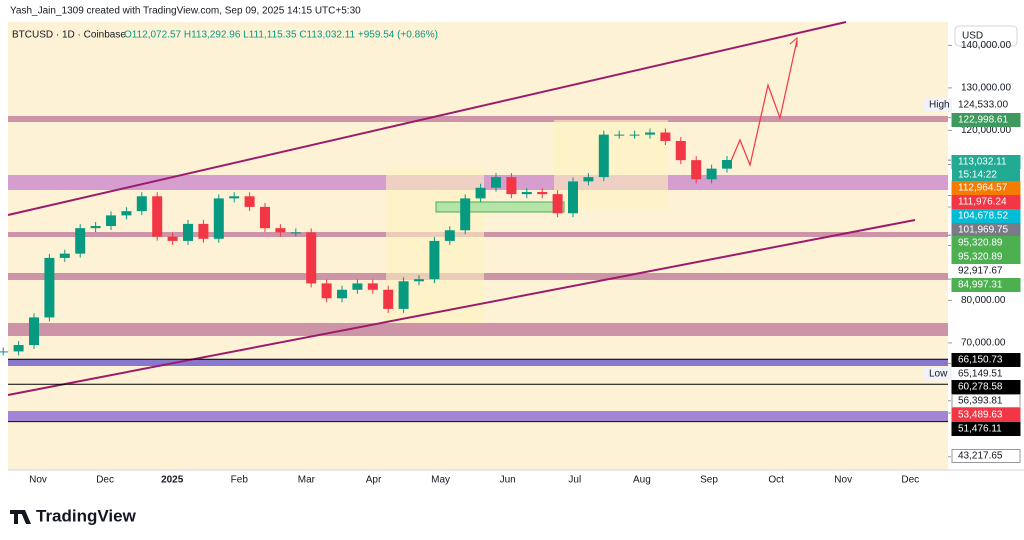 The width and height of the screenshot is (1024, 540). Describe the element at coordinates (983, 105) in the screenshot. I see `price-label: 124,533.00` at that location.